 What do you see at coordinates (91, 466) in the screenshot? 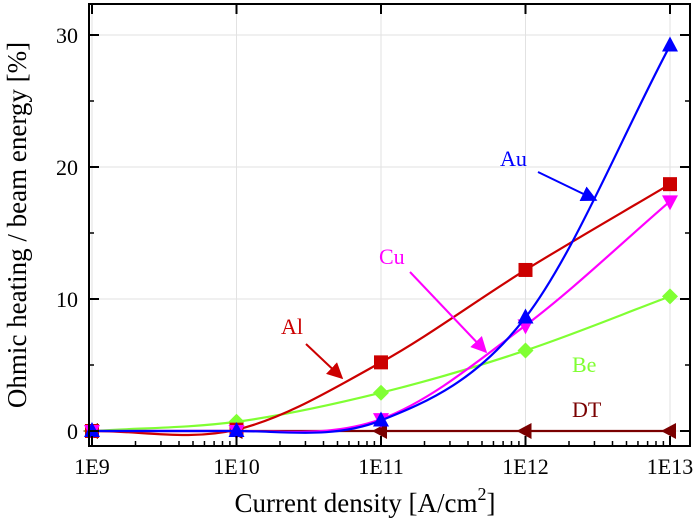
I see `x-tick-label: 1E9` at bounding box center [91, 466].